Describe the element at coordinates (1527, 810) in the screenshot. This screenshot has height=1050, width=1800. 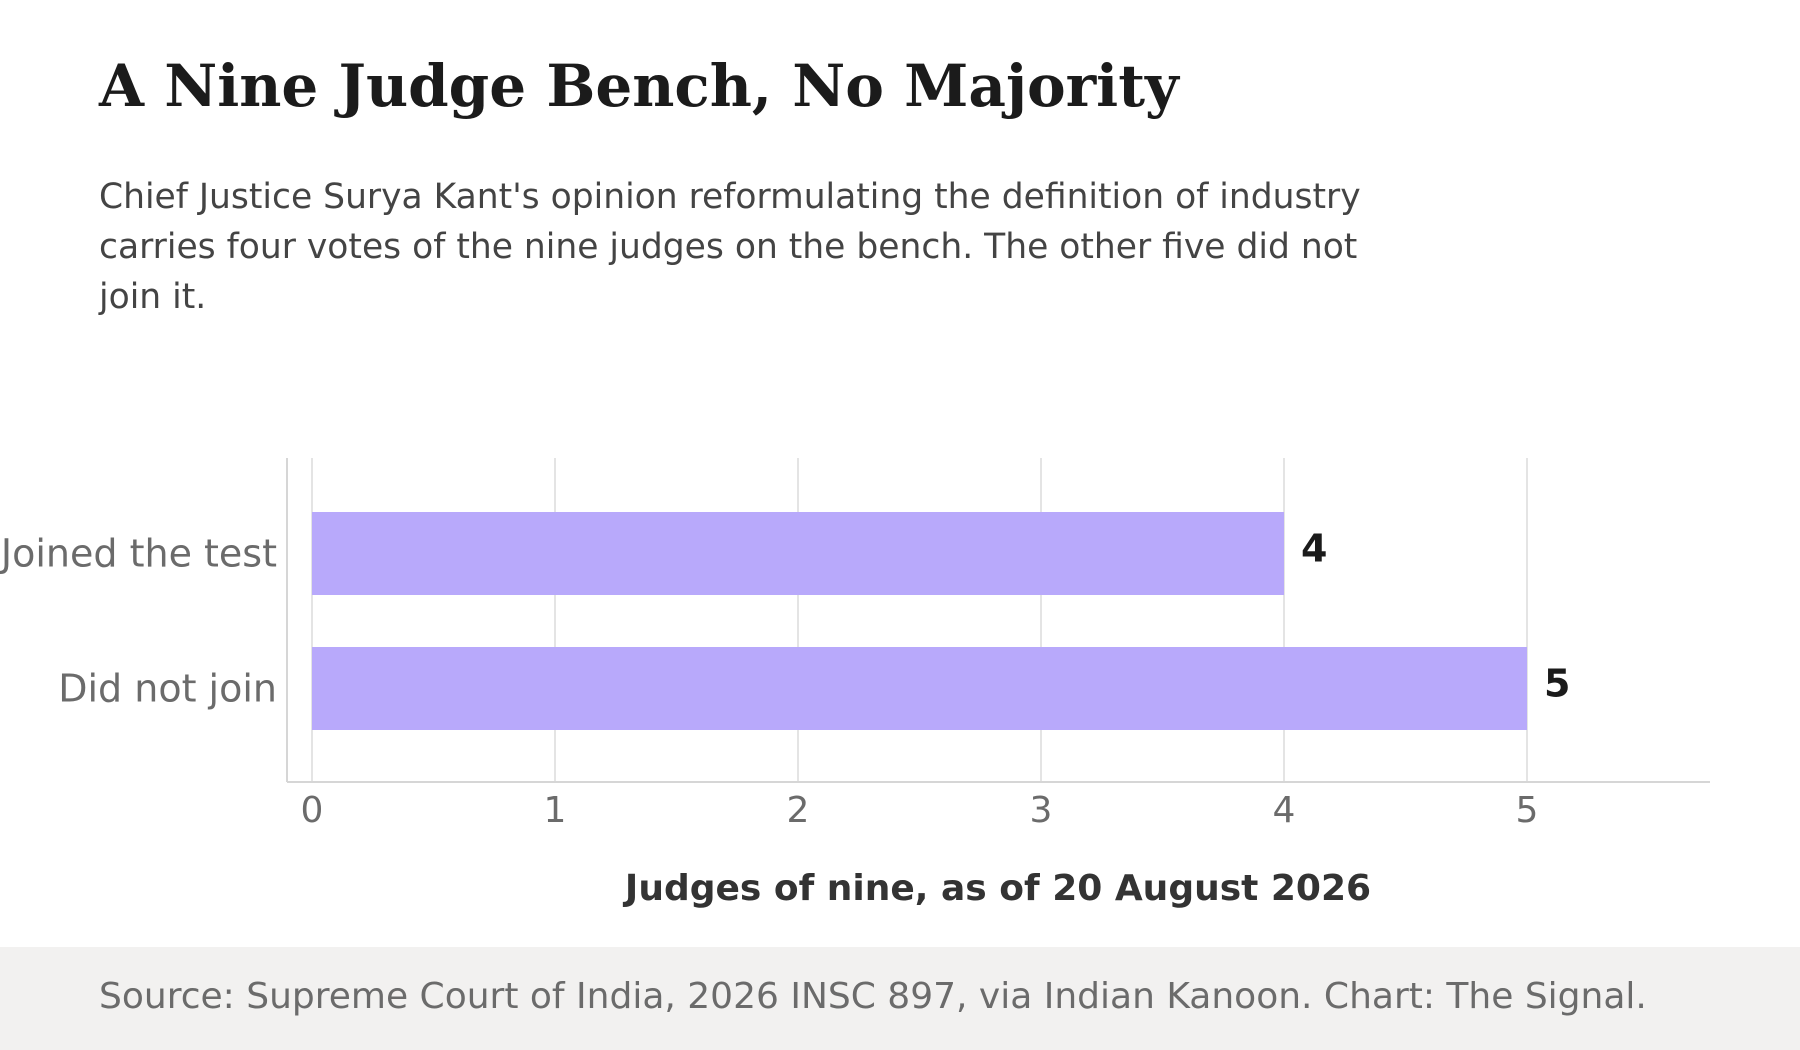
I see `x-tick-label: 5` at that location.